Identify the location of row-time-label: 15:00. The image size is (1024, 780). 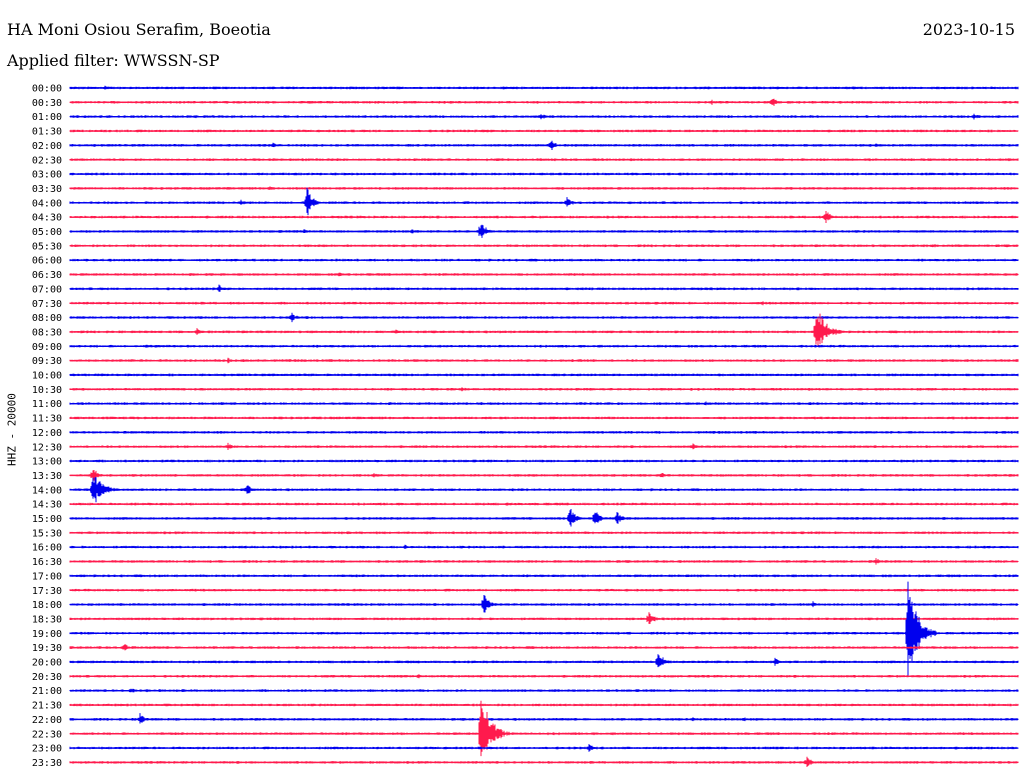
(47, 519).